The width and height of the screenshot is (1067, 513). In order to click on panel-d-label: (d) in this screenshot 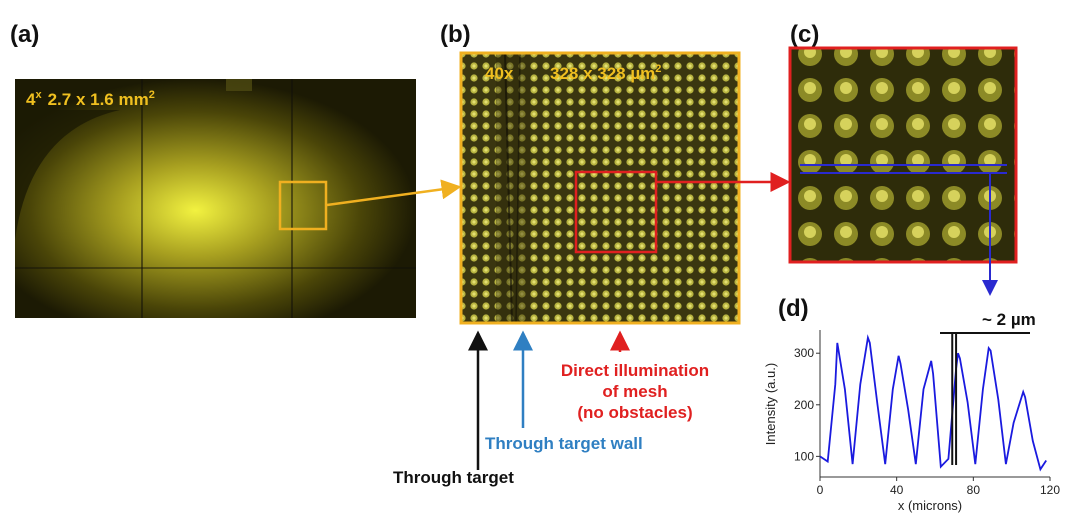, I will do `click(793, 308)`.